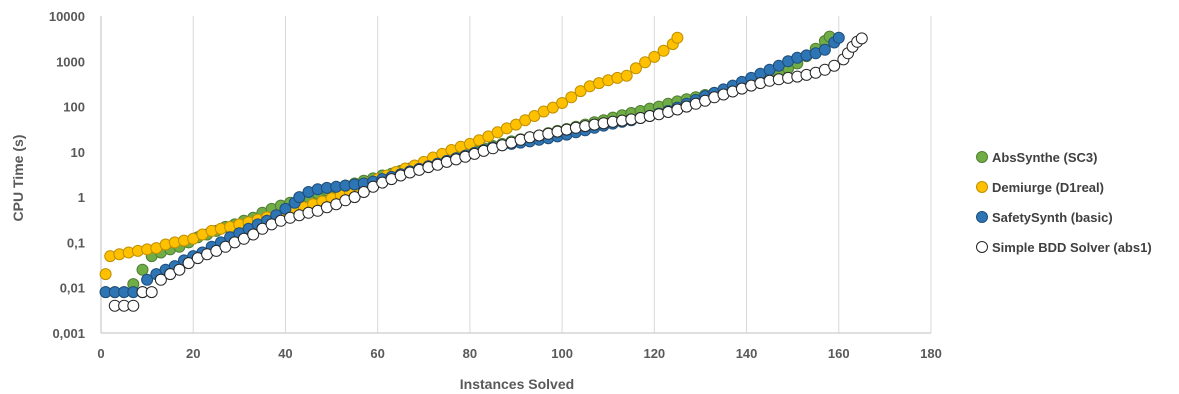 This screenshot has height=394, width=1179. Describe the element at coordinates (747, 353) in the screenshot. I see `x-tick-label: 140` at that location.